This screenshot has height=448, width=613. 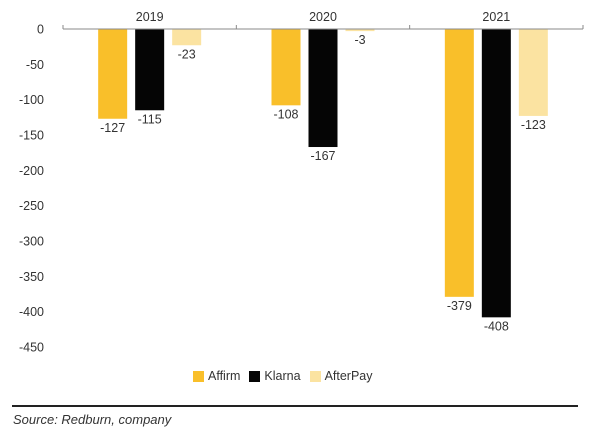 What do you see at coordinates (285, 114) in the screenshot?
I see `data-label-affirm-2020: -108` at bounding box center [285, 114].